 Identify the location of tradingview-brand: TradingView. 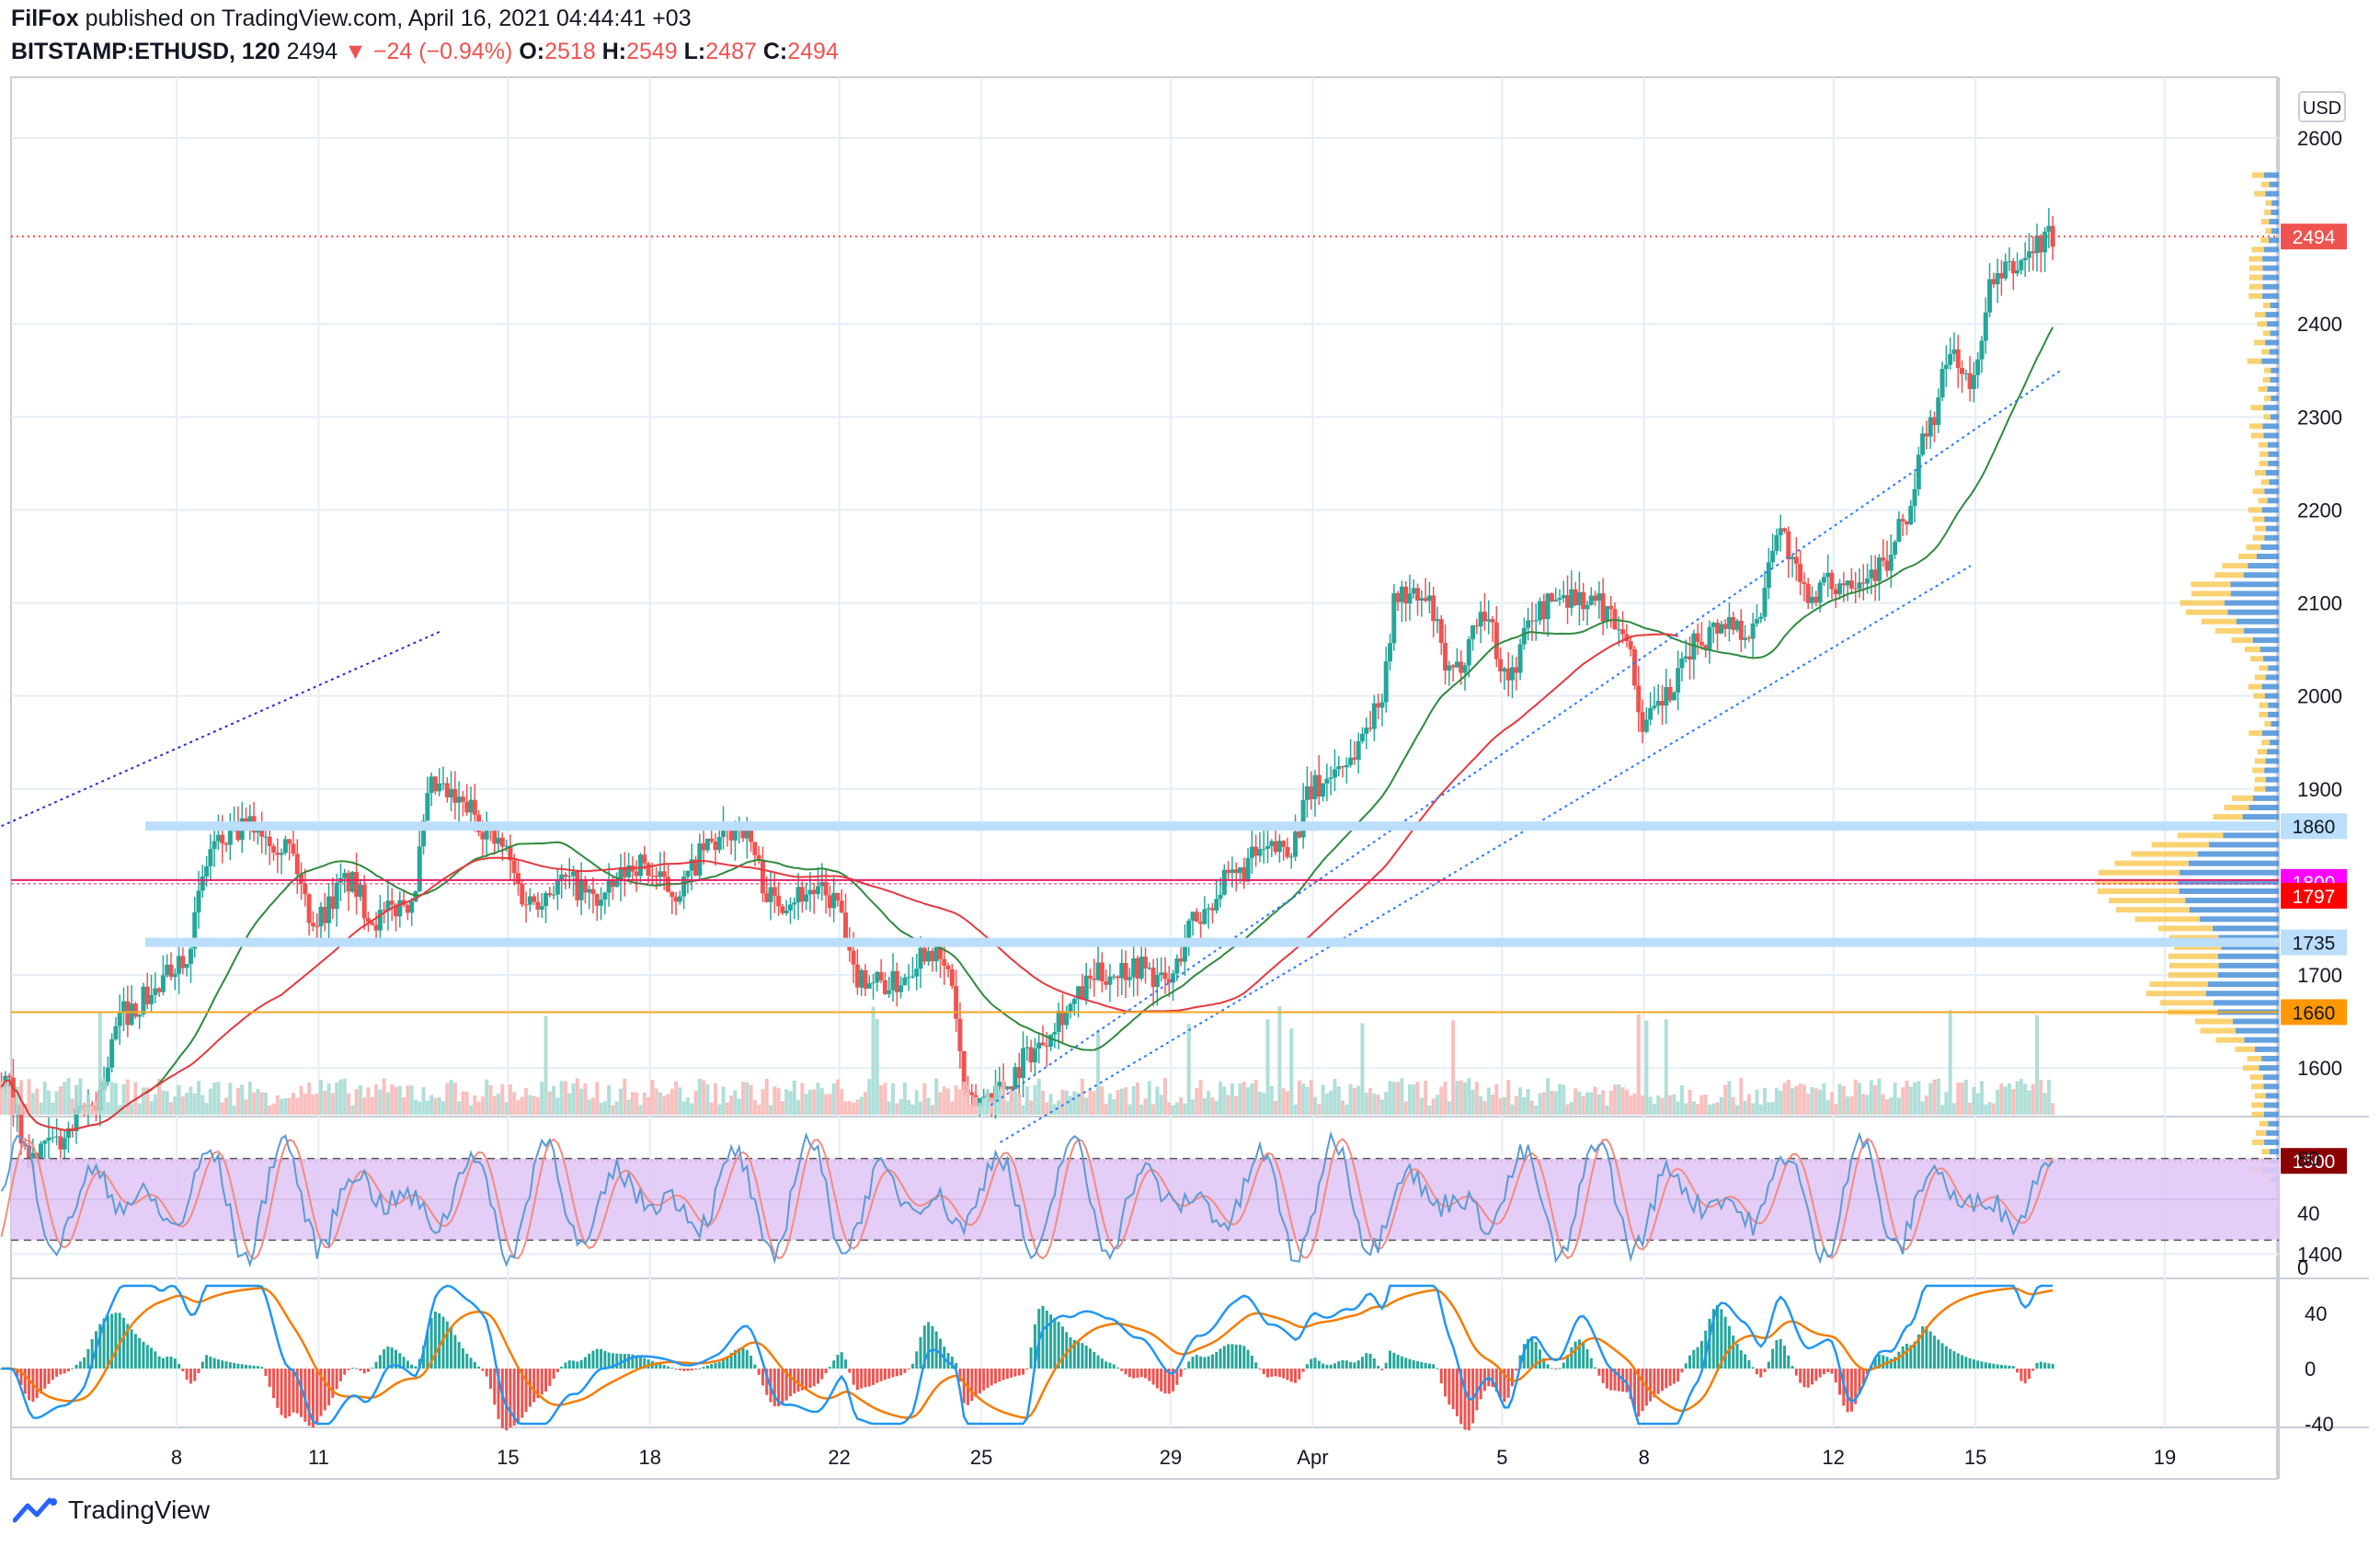
(139, 1509).